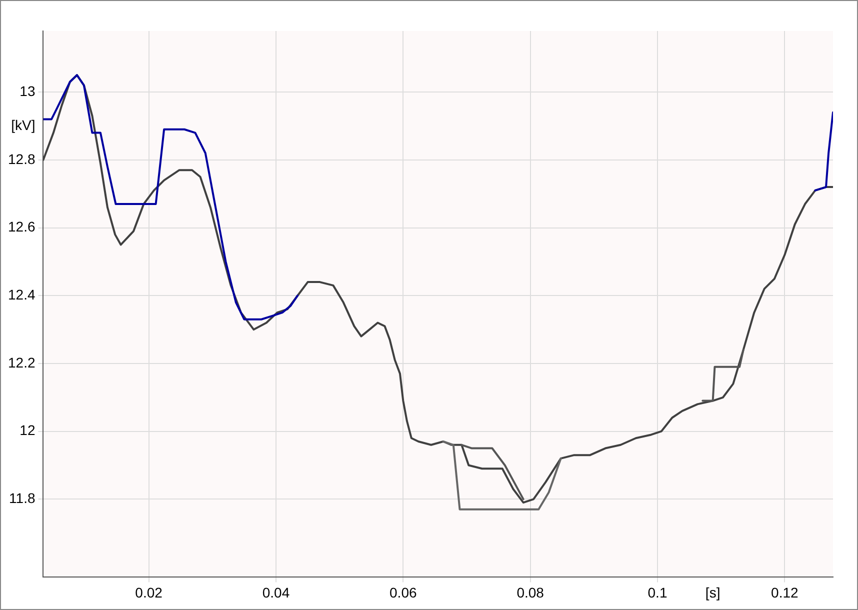  Describe the element at coordinates (22, 498) in the screenshot. I see `y-tick-label: 11.8` at that location.